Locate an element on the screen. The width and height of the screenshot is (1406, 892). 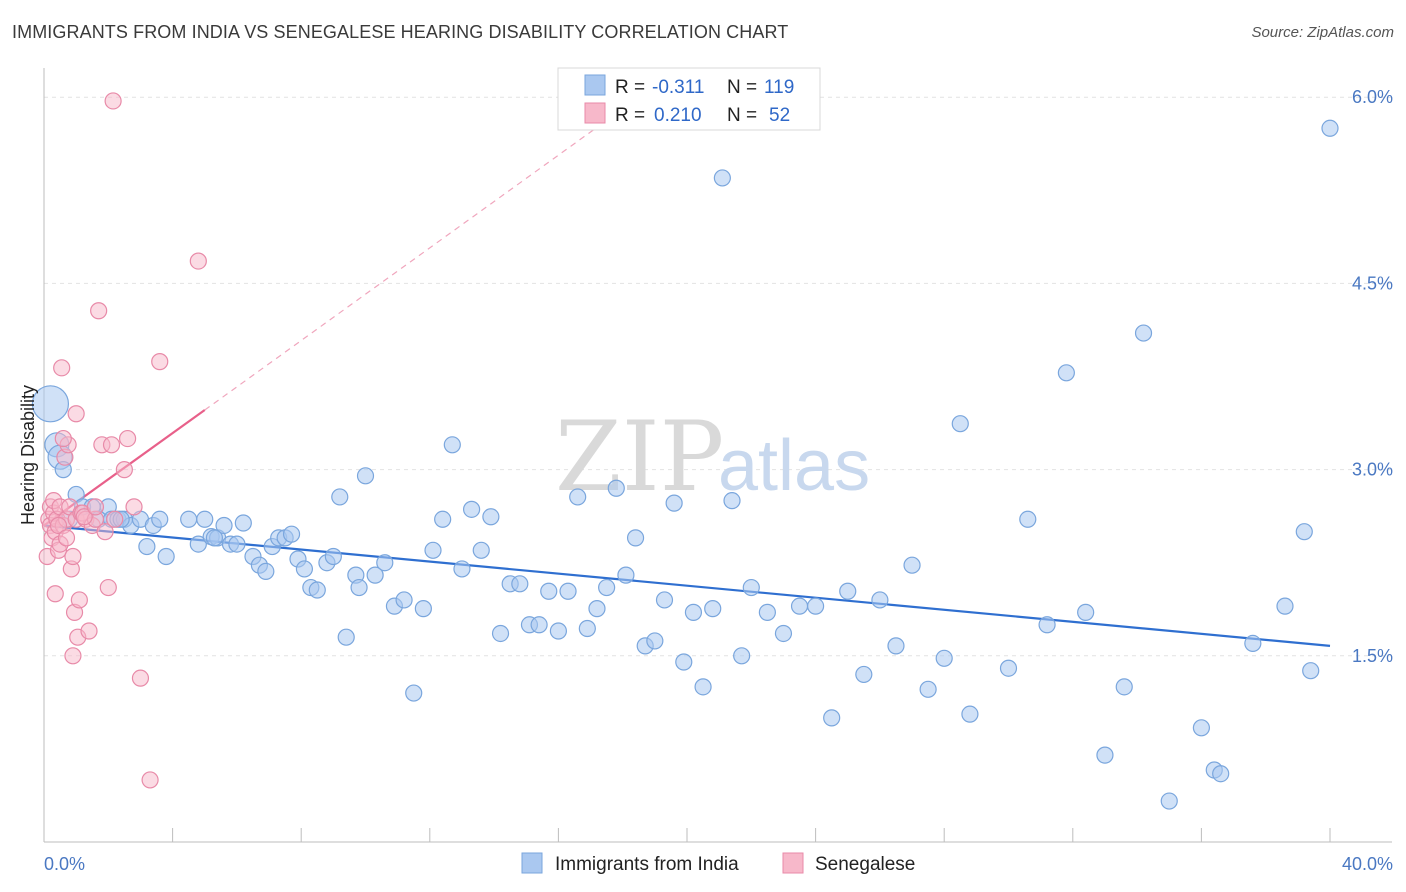
watermark-atlas: atlas is located at coordinates (794, 466).